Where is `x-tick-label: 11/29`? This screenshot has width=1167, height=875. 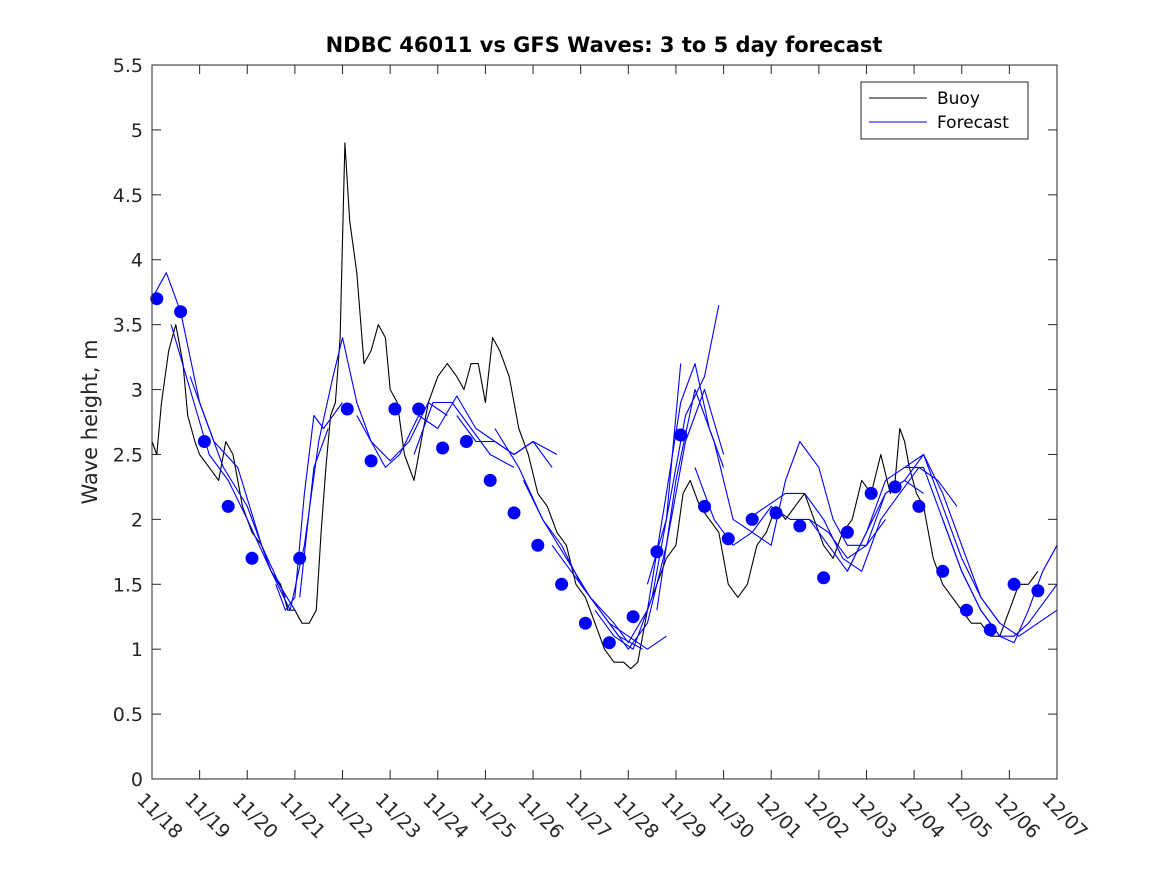
x-tick-label: 11/29 is located at coordinates (683, 816).